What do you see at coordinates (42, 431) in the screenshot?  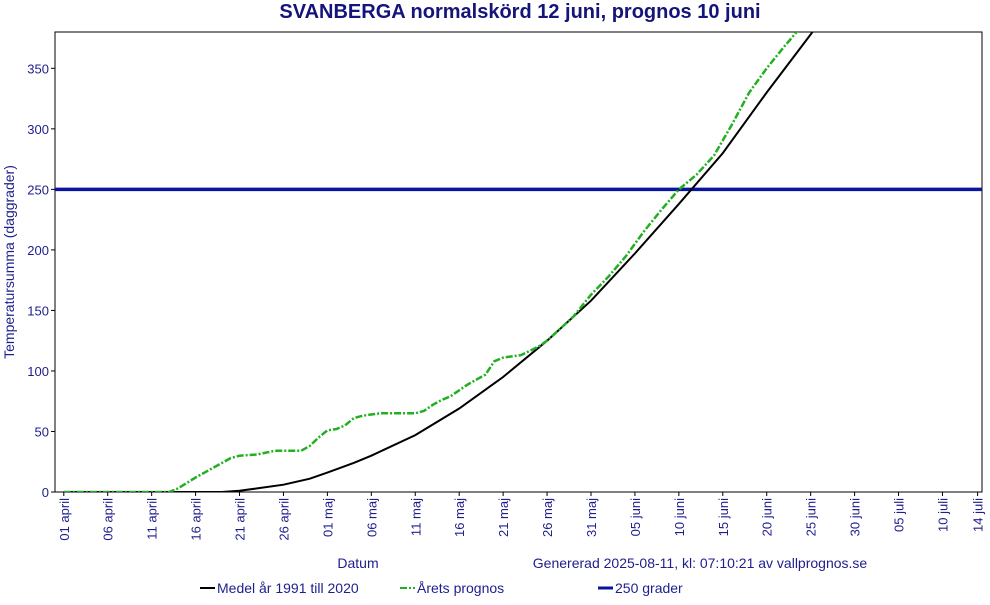 I see `y-tick-label: 50` at bounding box center [42, 431].